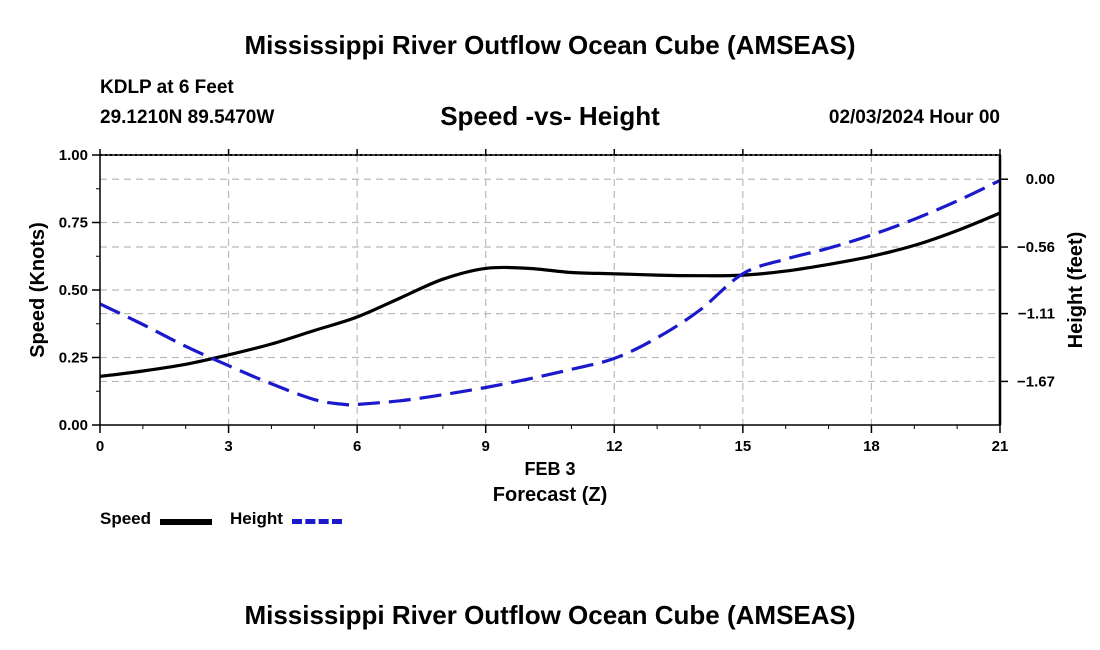 Image resolution: width=1100 pixels, height=650 pixels. What do you see at coordinates (73, 358) in the screenshot?
I see `y-tick-label: 0.25` at bounding box center [73, 358].